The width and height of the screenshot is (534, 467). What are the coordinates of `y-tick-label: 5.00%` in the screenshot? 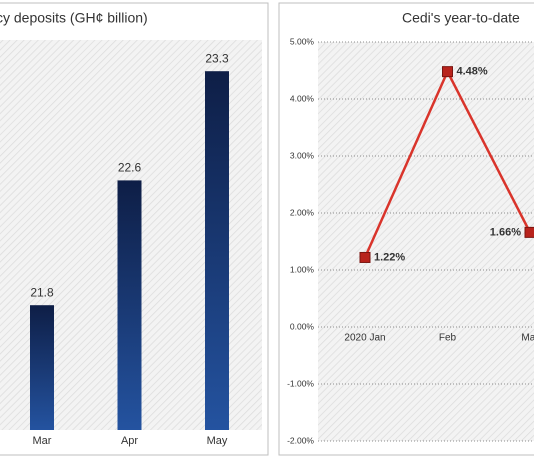 It's located at (302, 41).